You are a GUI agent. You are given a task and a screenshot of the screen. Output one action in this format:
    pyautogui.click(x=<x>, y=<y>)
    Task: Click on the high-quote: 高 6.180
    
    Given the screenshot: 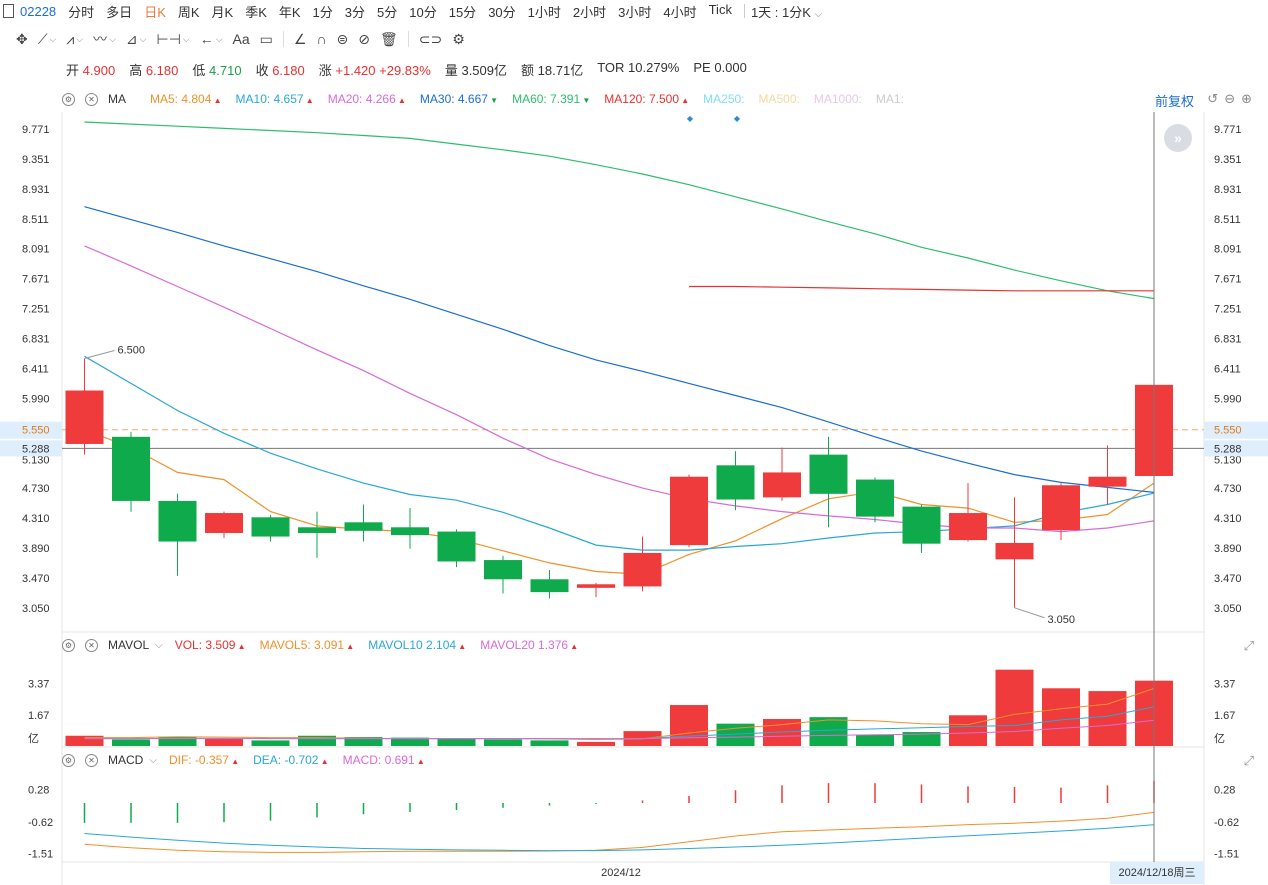 What is the action you would take?
    pyautogui.click(x=153, y=69)
    